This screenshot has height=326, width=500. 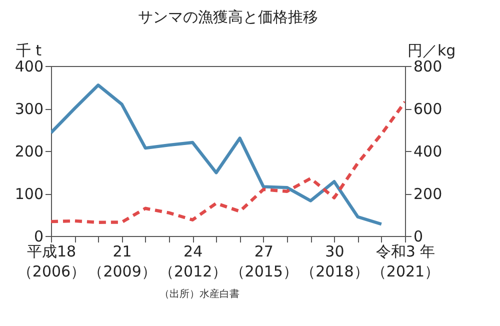 I want to click on chart-title: サンマの漁獲高と価格推移, so click(x=228, y=17).